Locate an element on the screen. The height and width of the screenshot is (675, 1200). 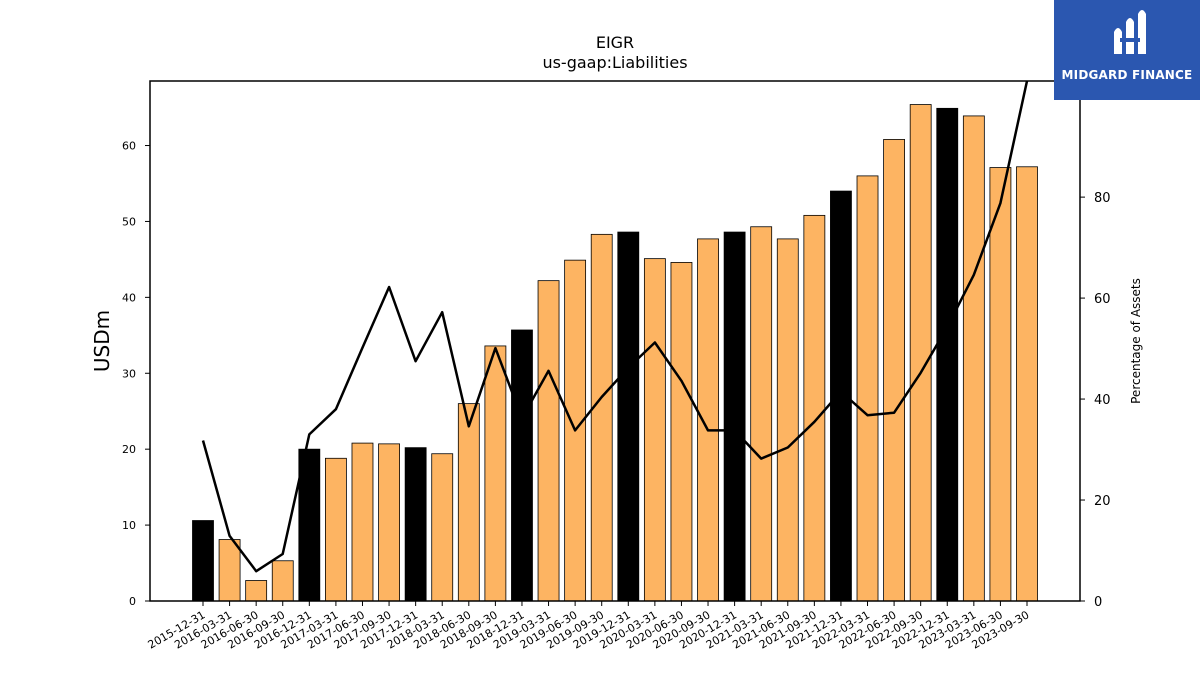
left-tick-label-60: 60 is located at coordinates (129, 146).